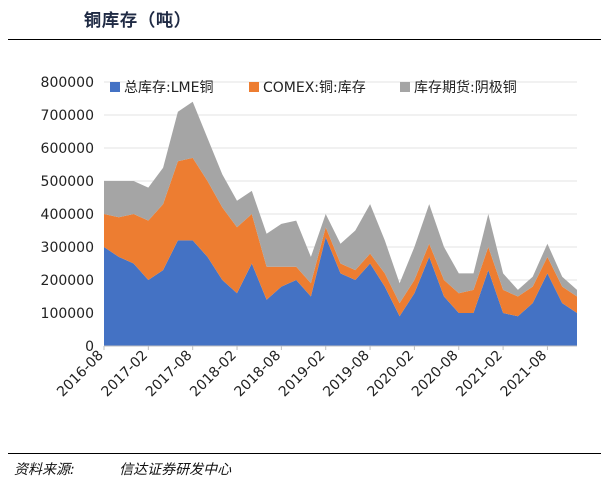 The image size is (609, 486). What do you see at coordinates (67, 116) in the screenshot?
I see `y-tick-label-7: 700000` at bounding box center [67, 116].